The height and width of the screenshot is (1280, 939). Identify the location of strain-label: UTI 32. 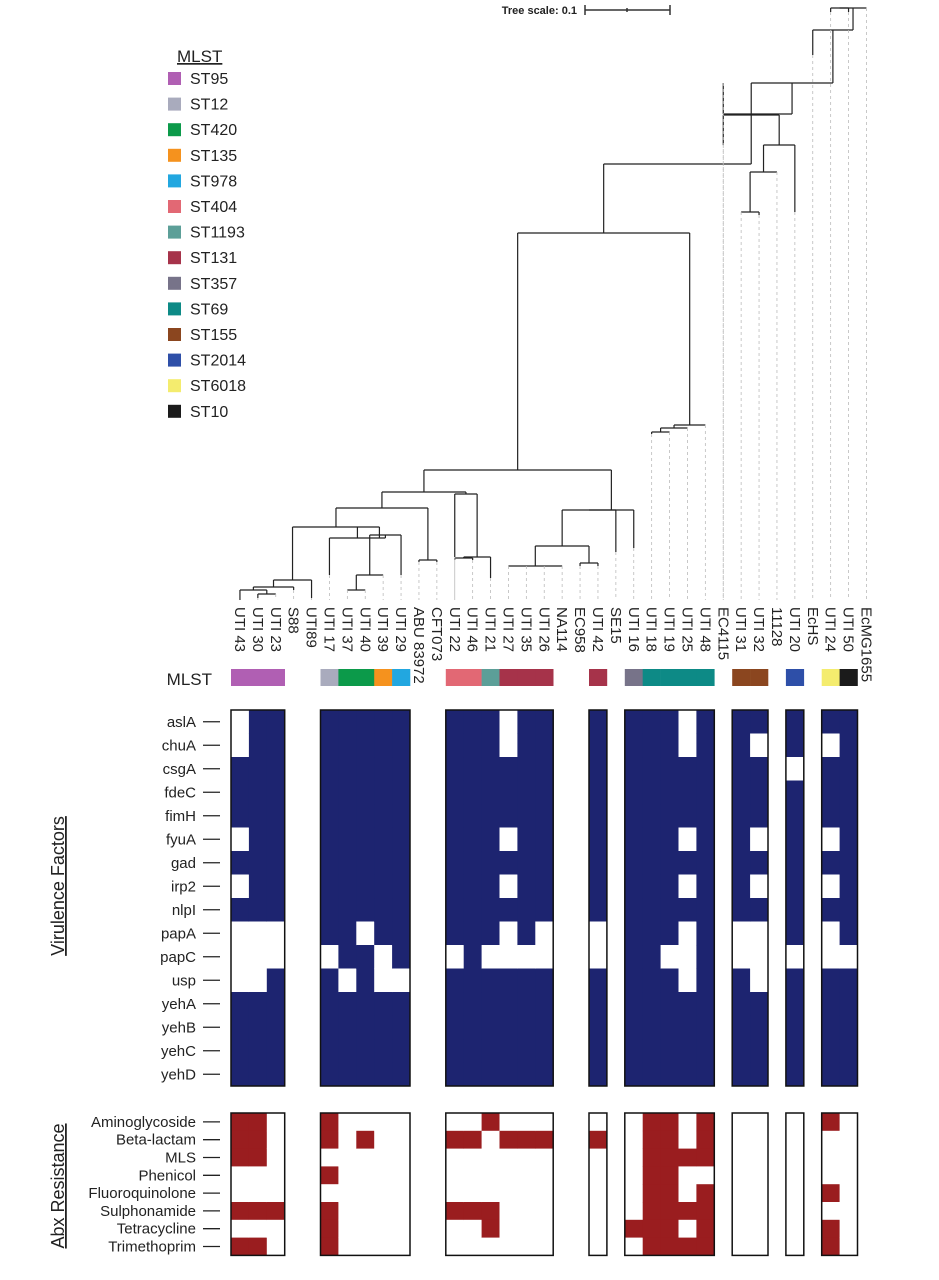
(758, 629).